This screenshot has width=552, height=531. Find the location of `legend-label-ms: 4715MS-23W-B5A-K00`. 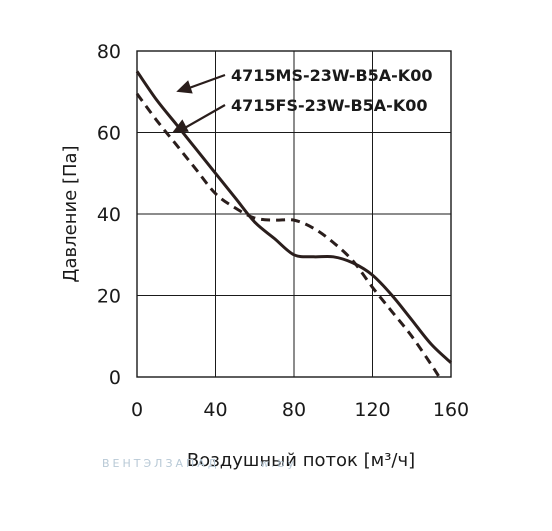

legend-label-ms: 4715MS-23W-B5A-K00 is located at coordinates (331, 75).